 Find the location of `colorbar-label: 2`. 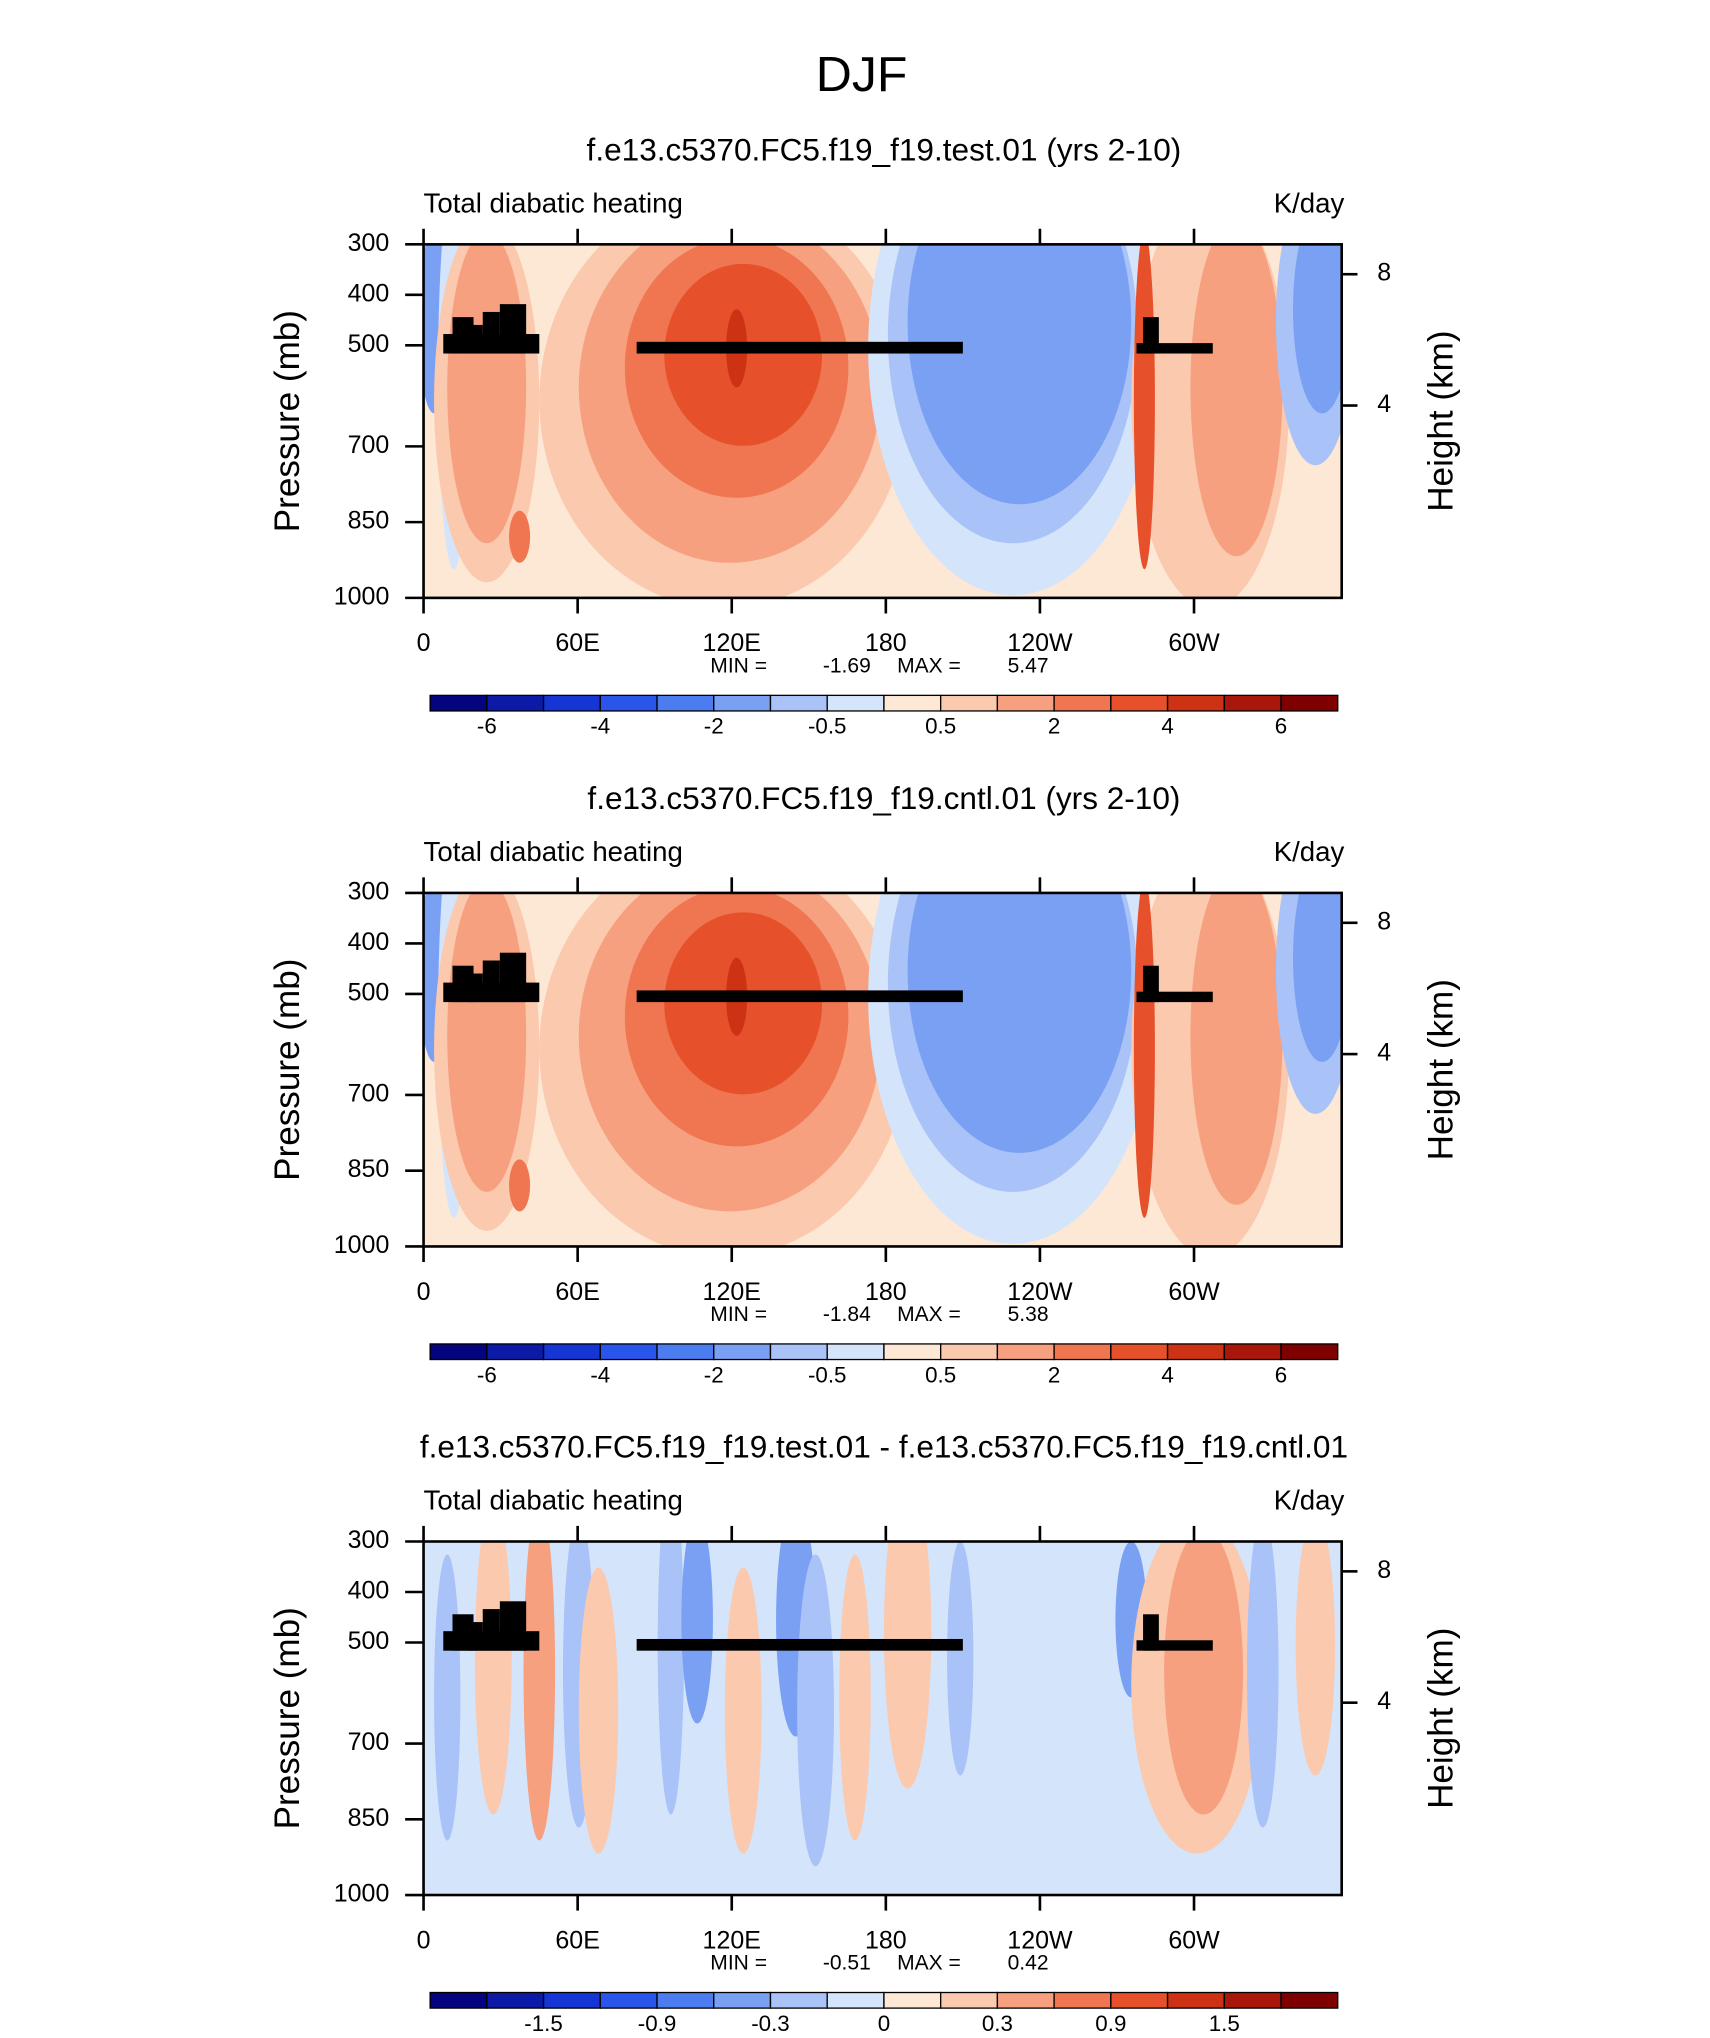

colorbar-label: 2 is located at coordinates (1054, 726).